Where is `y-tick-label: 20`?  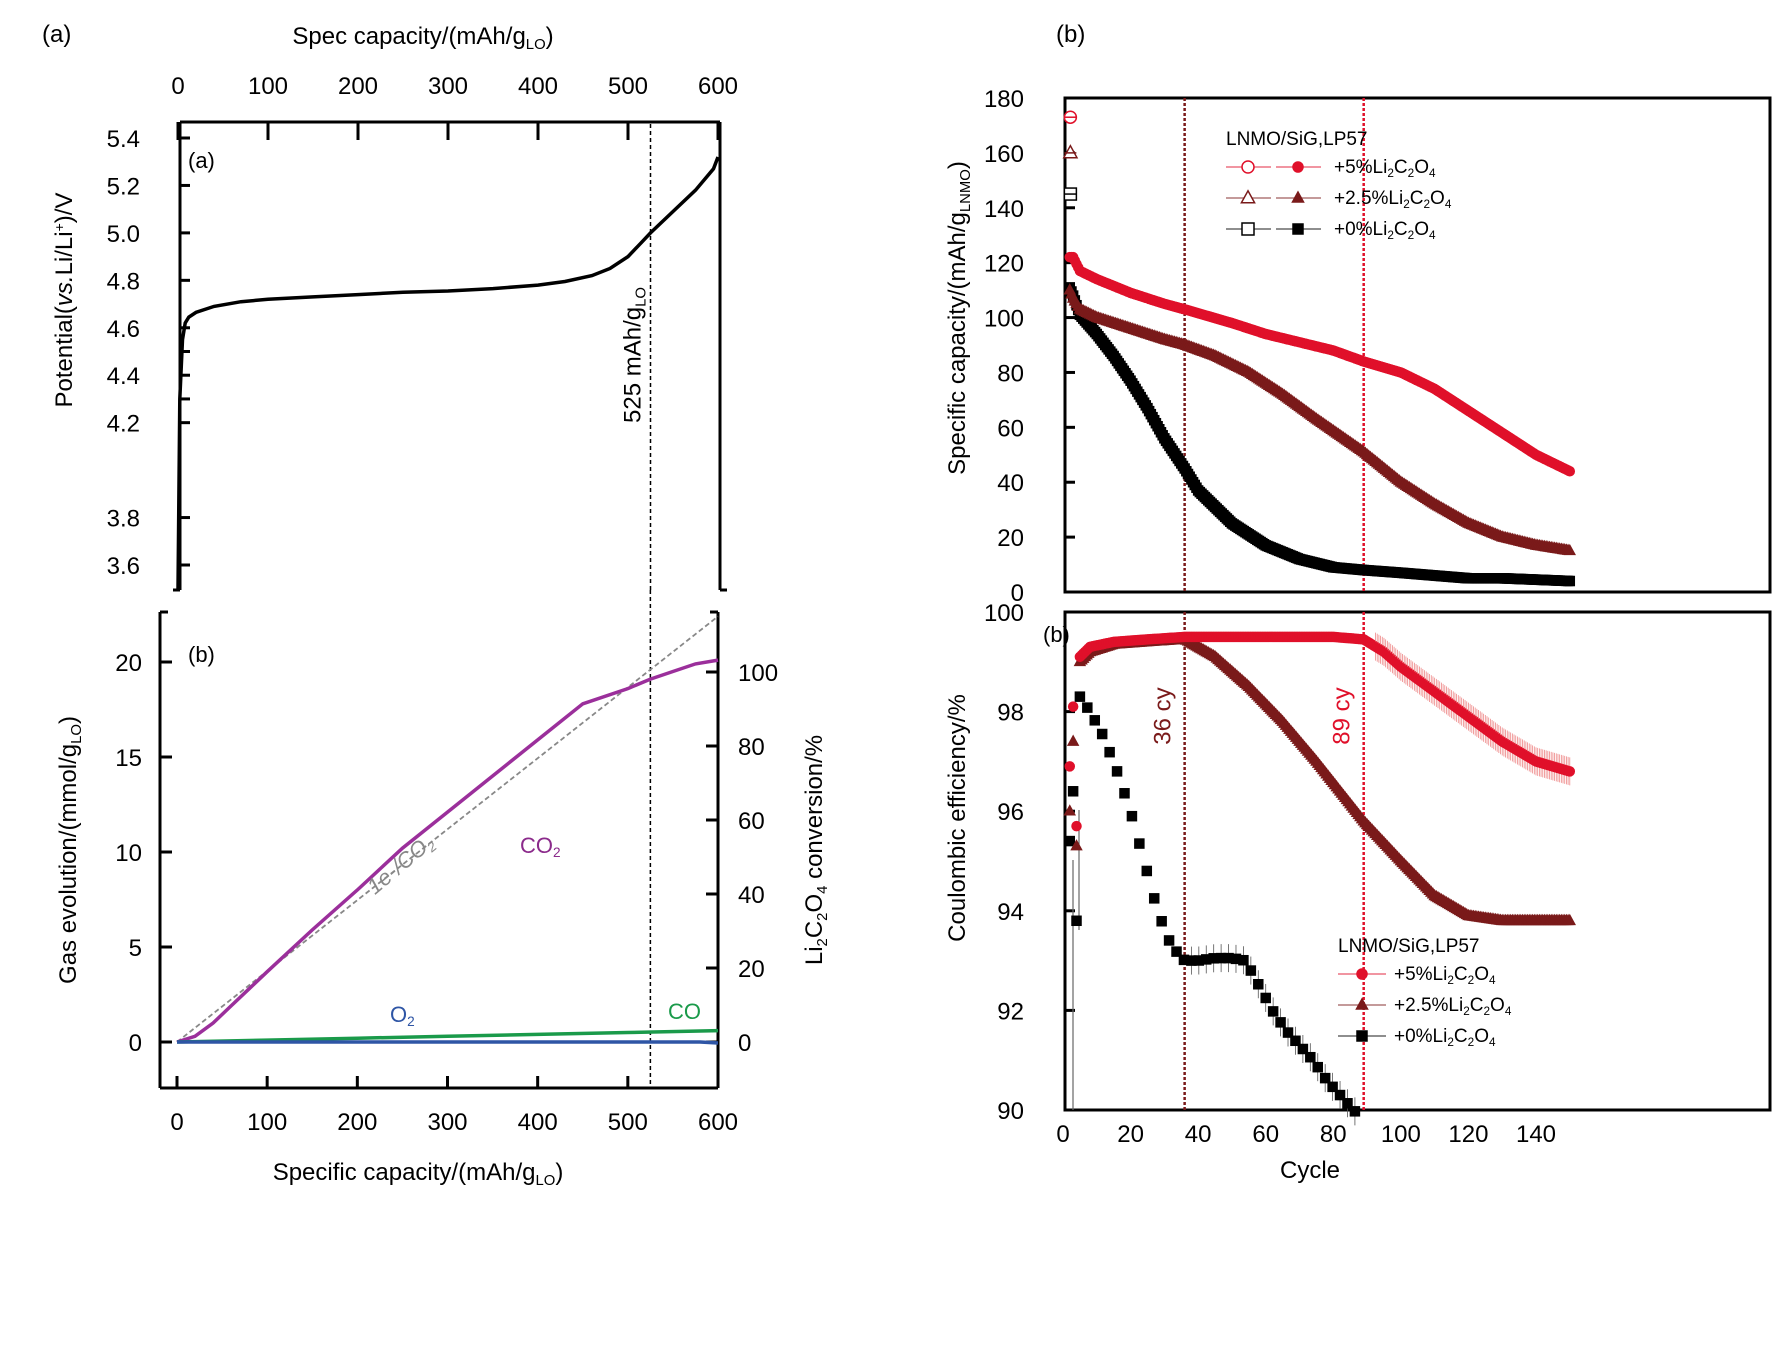 y-tick-label: 20 is located at coordinates (128, 663).